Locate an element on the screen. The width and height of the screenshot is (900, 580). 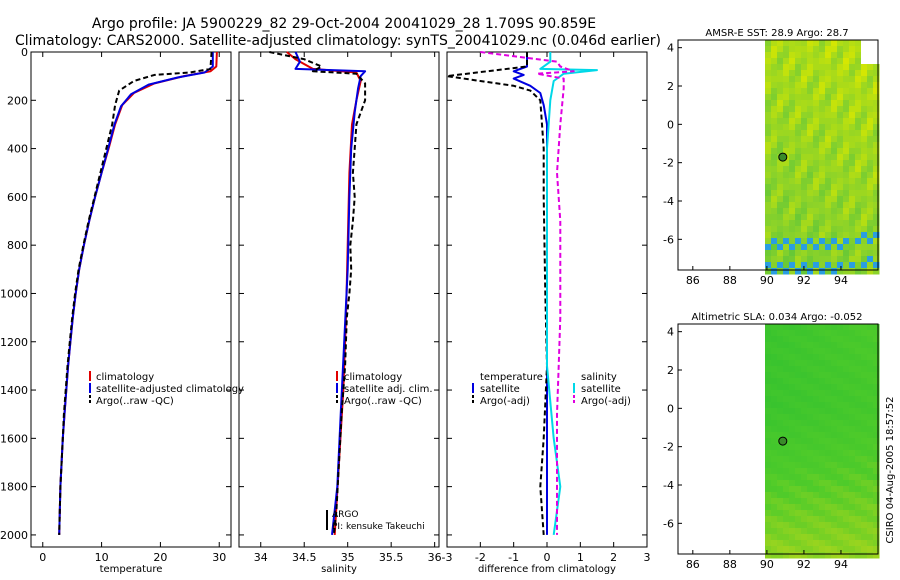
x-tick-label: 34 is located at coordinates (261, 557).